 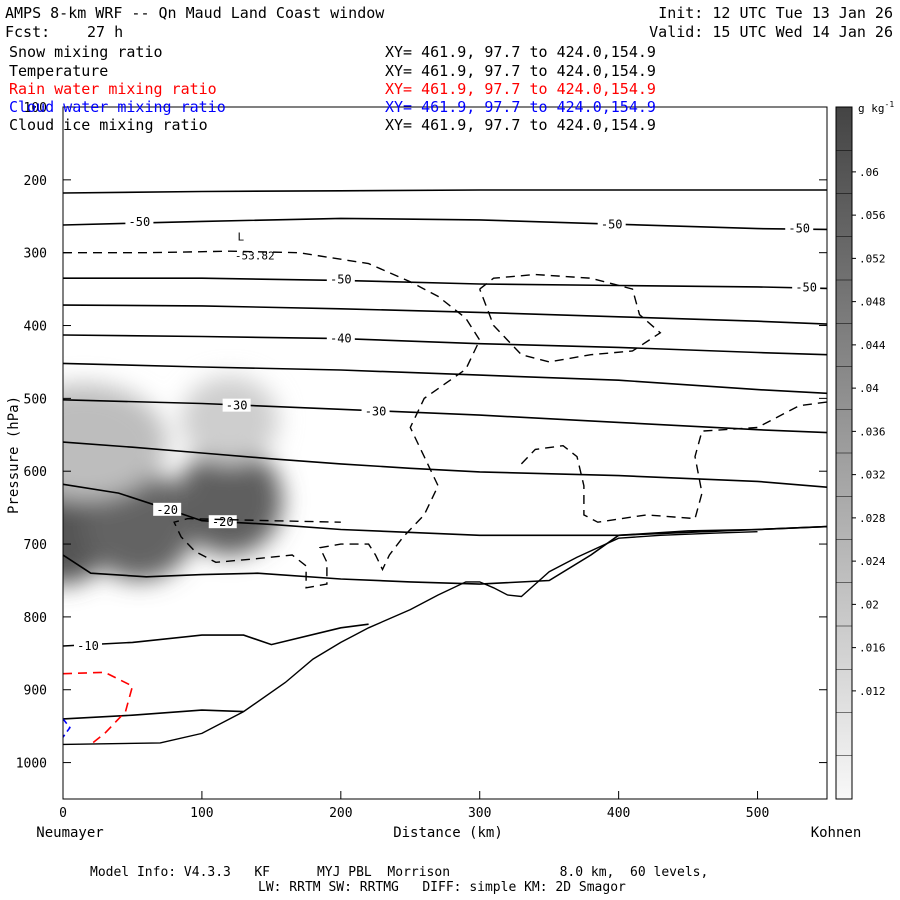 What do you see at coordinates (35, 181) in the screenshot?
I see `y-tick-label: 200` at bounding box center [35, 181].